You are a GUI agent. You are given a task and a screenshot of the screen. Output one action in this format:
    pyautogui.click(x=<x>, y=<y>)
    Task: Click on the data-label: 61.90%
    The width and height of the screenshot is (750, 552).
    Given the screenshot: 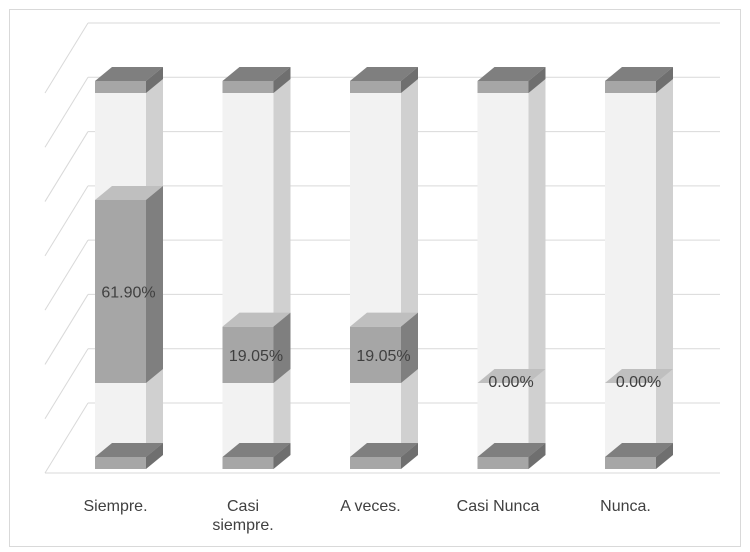 What is the action you would take?
    pyautogui.click(x=128, y=293)
    